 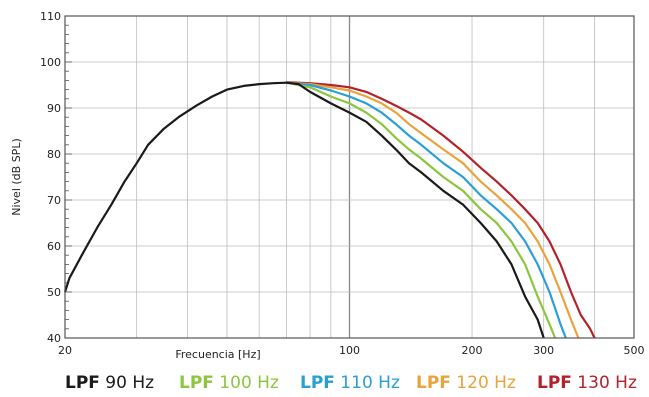 I want to click on x-tick-label: 200, so click(x=472, y=350).